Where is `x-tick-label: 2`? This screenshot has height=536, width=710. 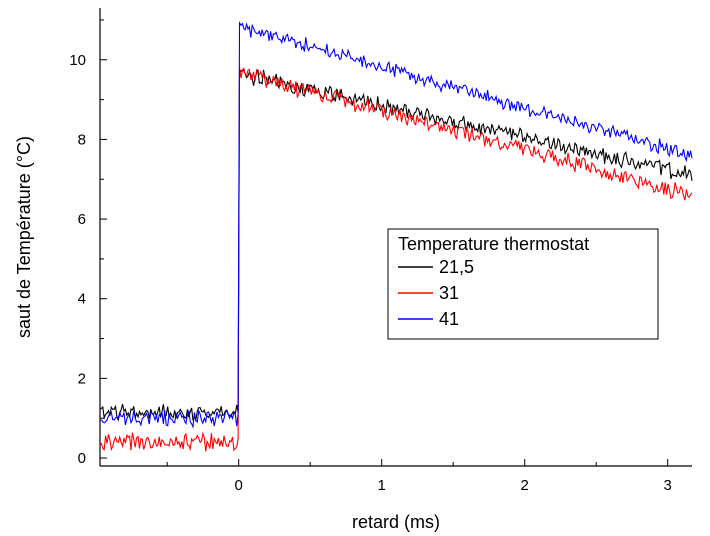
x-tick-label: 2 is located at coordinates (525, 485).